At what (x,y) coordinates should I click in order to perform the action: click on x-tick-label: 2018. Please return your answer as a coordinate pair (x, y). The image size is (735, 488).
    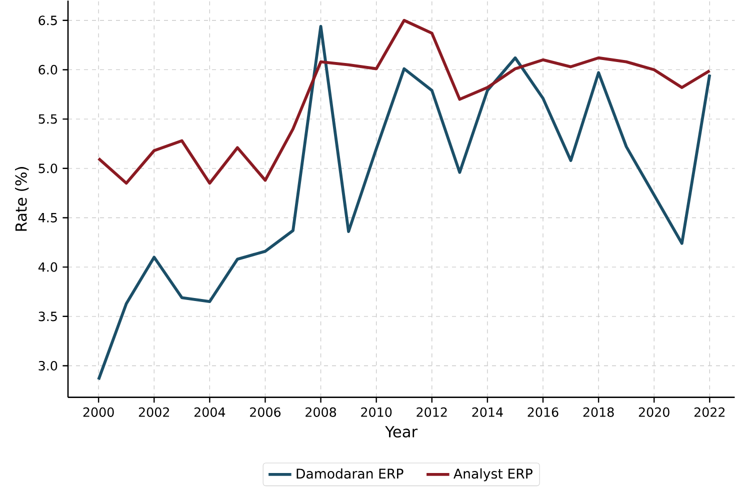
    Looking at the image, I should click on (598, 412).